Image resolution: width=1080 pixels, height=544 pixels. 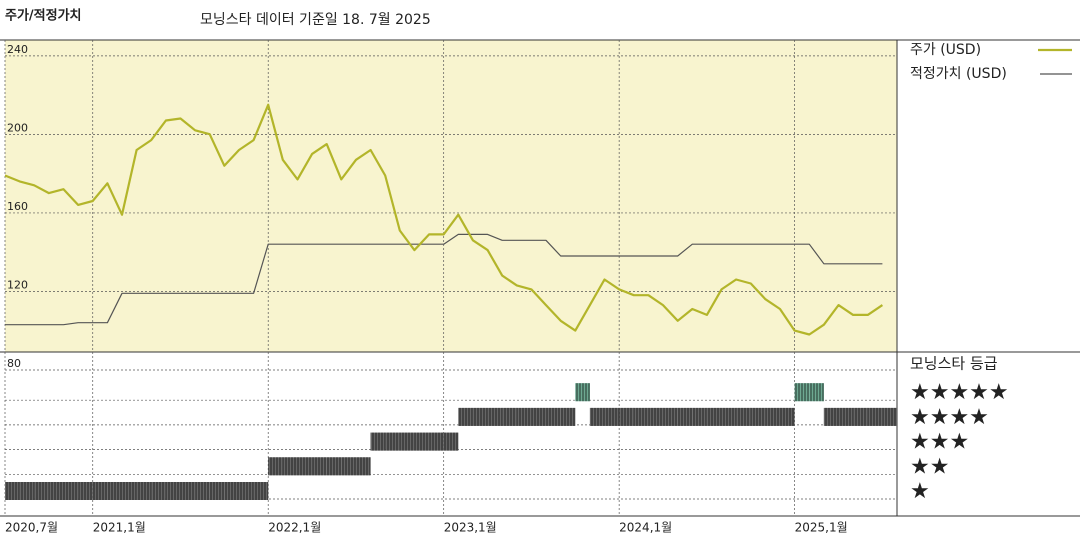 What do you see at coordinates (294, 528) in the screenshot?
I see `x-tick-label: 2022,1월` at bounding box center [294, 528].